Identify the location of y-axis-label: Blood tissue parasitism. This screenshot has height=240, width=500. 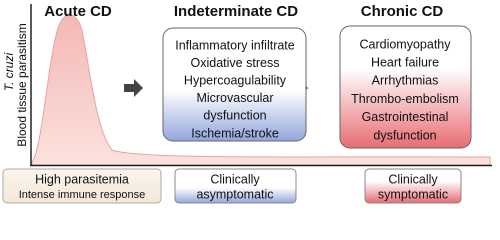
(22, 84).